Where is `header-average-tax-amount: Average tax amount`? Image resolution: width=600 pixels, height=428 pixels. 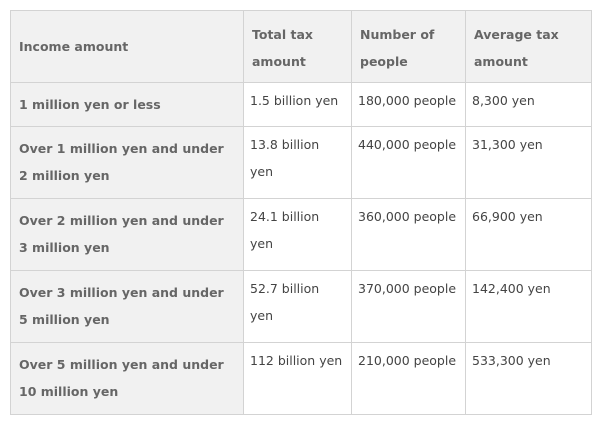
header-average-tax-amount: Average tax amount is located at coordinates (528, 46).